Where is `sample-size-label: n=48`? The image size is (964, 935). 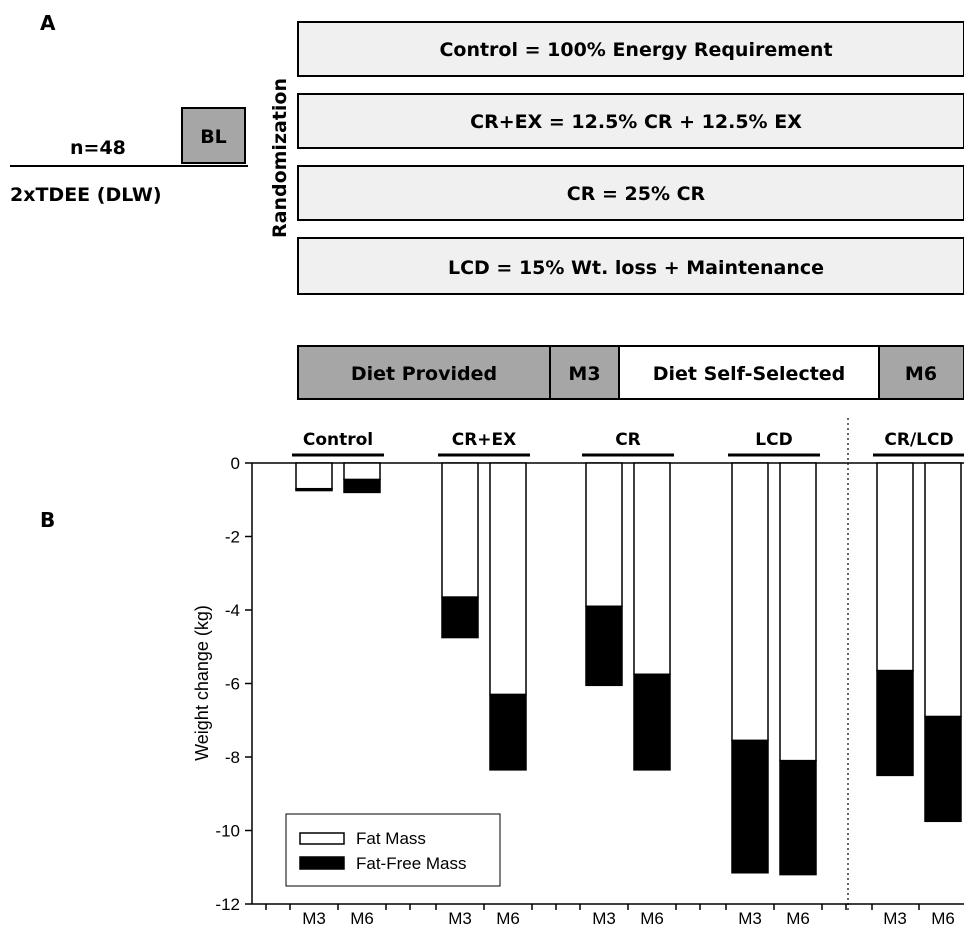
sample-size-label: n=48 is located at coordinates (98, 148).